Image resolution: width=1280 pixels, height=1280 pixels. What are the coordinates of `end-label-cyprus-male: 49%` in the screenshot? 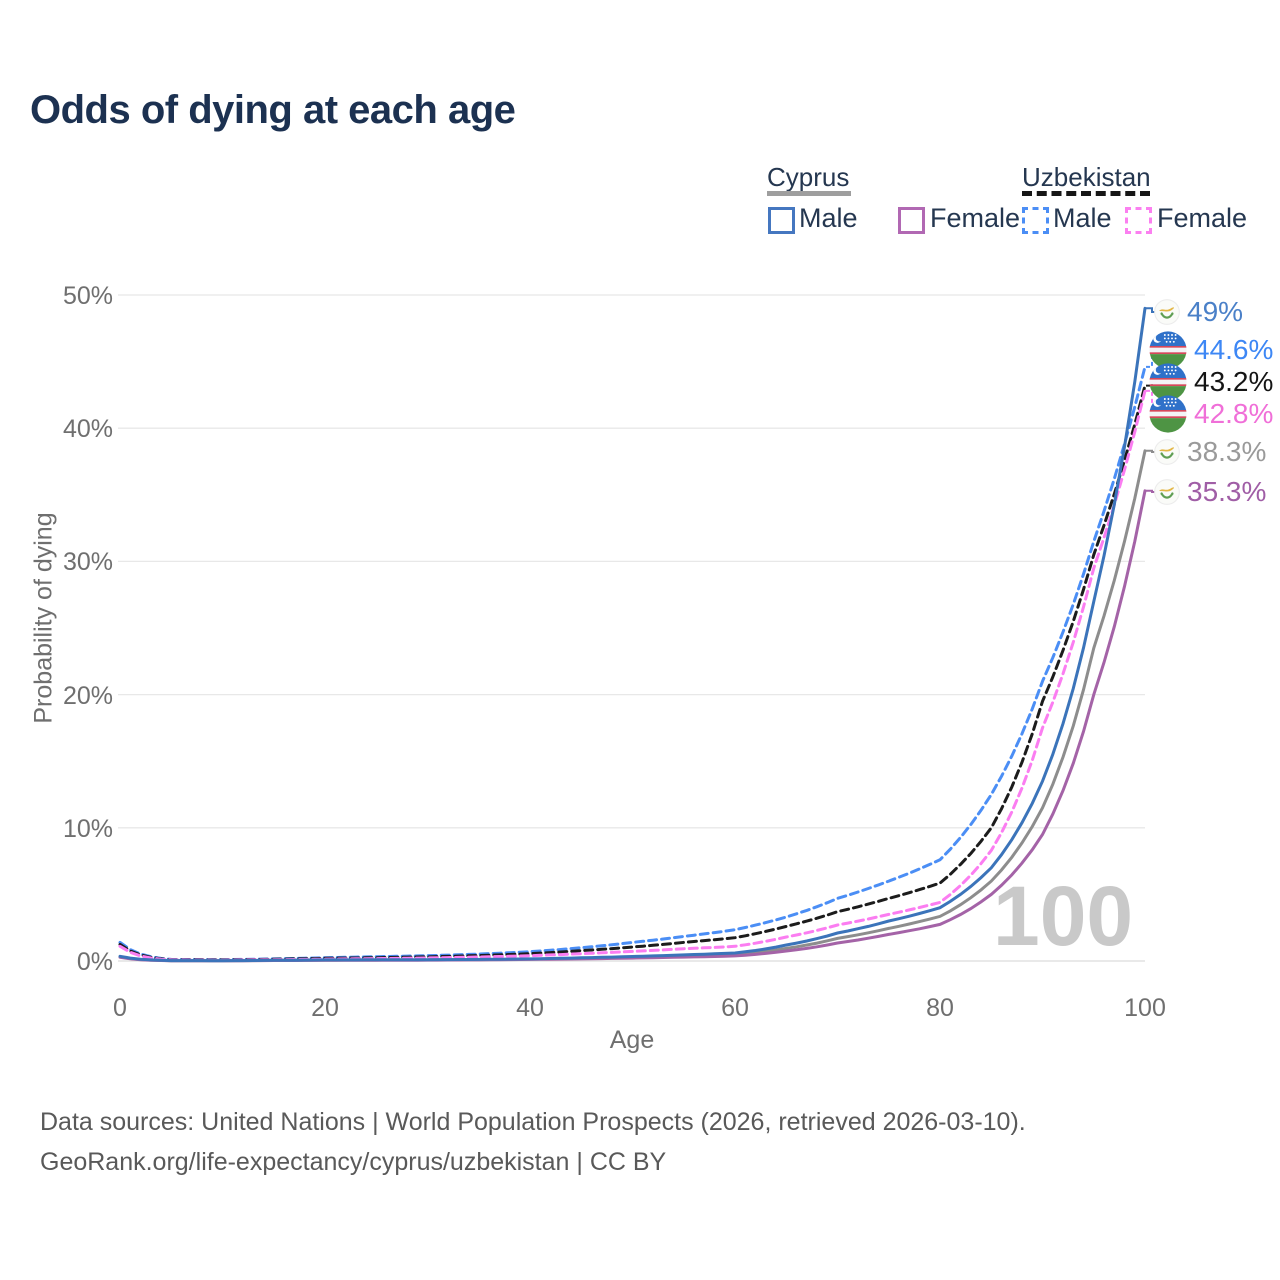 It's located at (1198, 312).